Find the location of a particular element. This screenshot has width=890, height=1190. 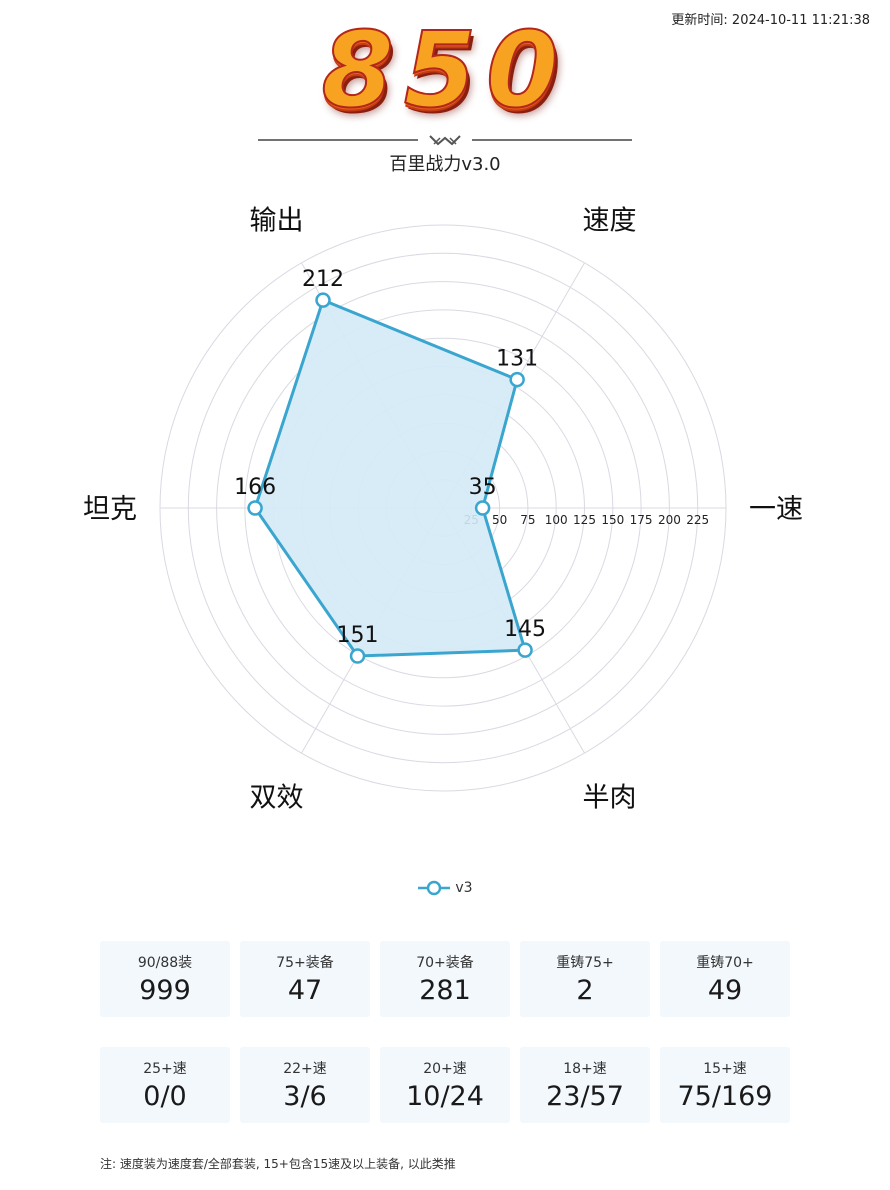

stat-label: 重铸70+ is located at coordinates (725, 963).